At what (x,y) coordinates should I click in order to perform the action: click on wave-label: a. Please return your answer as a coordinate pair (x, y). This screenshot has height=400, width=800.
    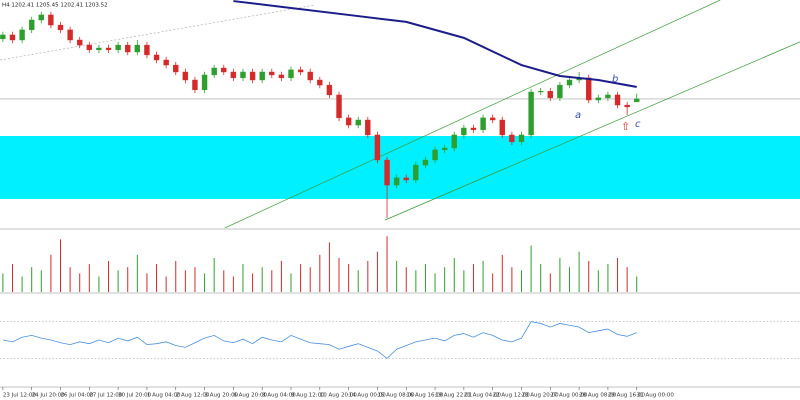
    Looking at the image, I should click on (578, 115).